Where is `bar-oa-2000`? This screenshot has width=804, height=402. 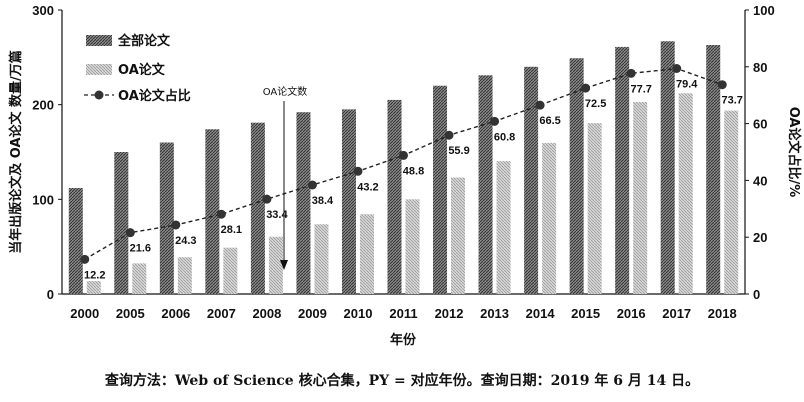
bar-oa-2000 is located at coordinates (93, 287).